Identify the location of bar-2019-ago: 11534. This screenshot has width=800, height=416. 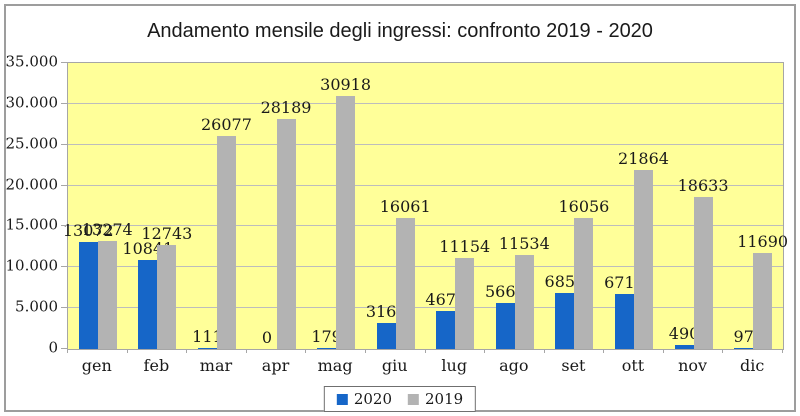
(524, 292).